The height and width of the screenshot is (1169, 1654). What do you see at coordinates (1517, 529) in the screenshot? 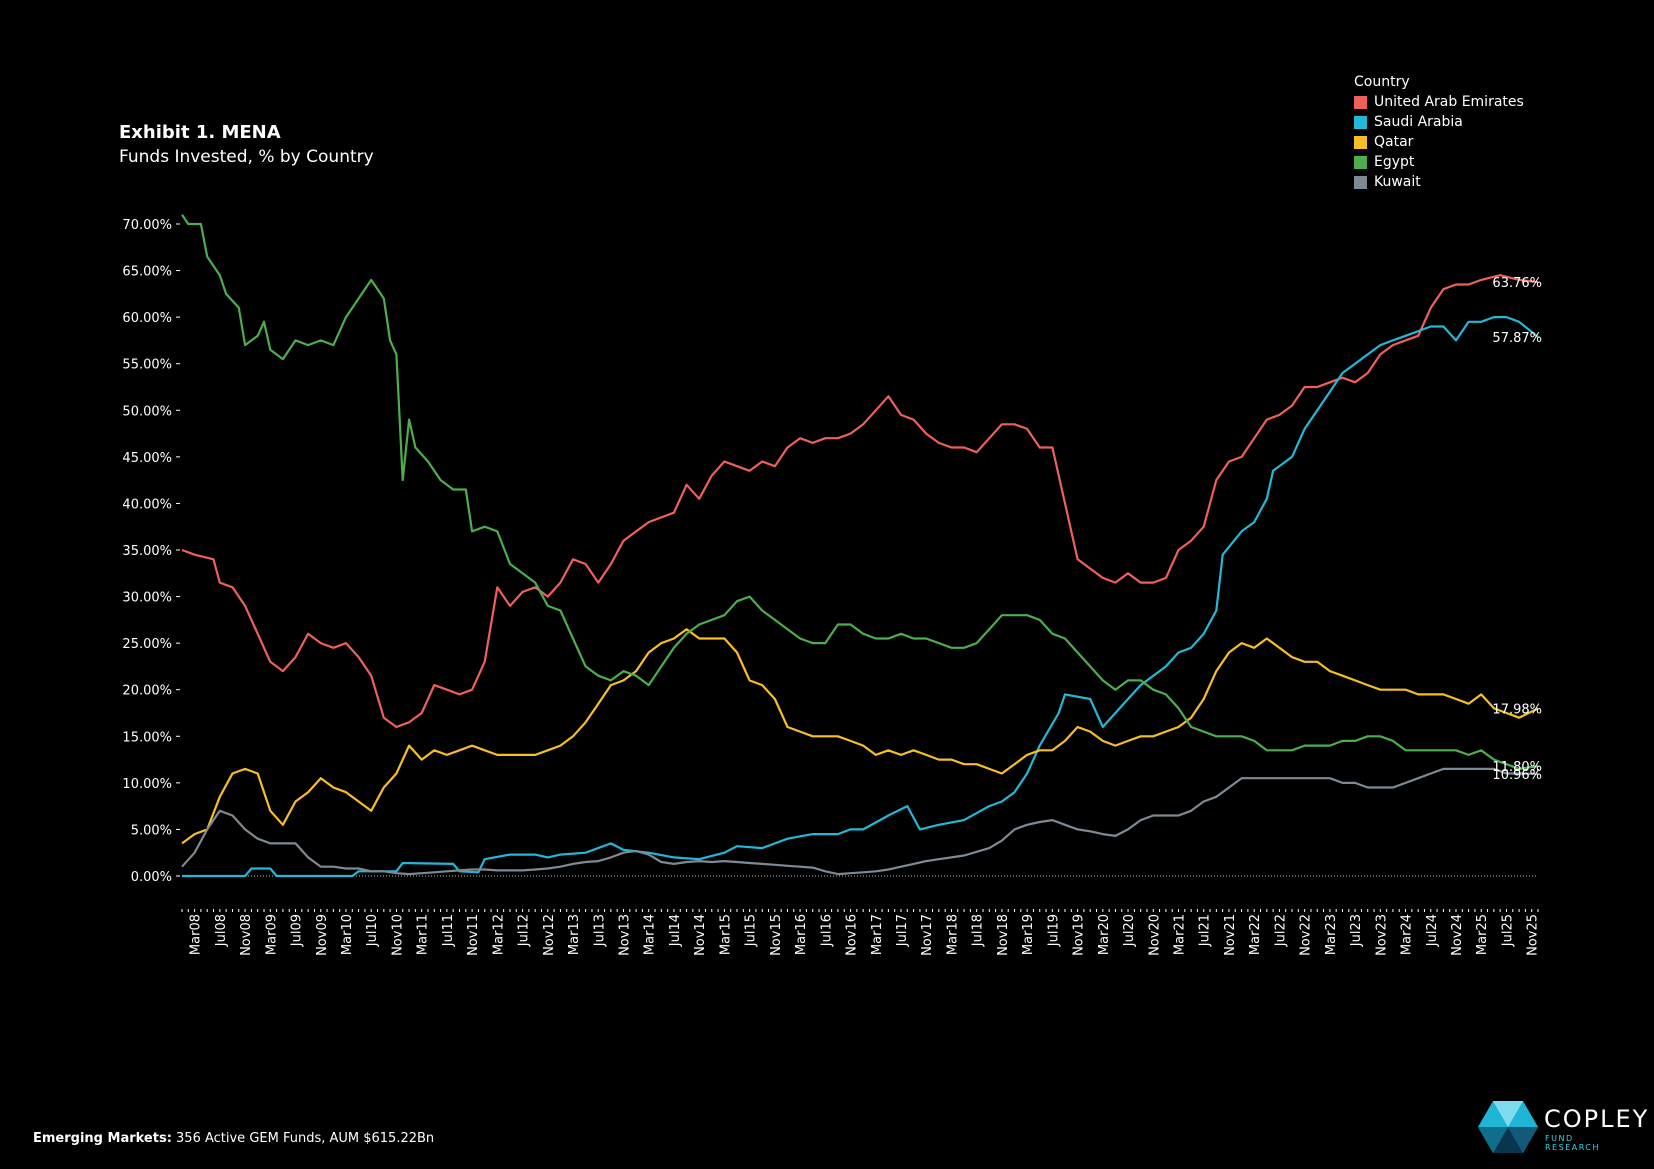
I see `end-labels: 63.76% 57.87% 17.98% 11.80%10.96%` at bounding box center [1517, 529].